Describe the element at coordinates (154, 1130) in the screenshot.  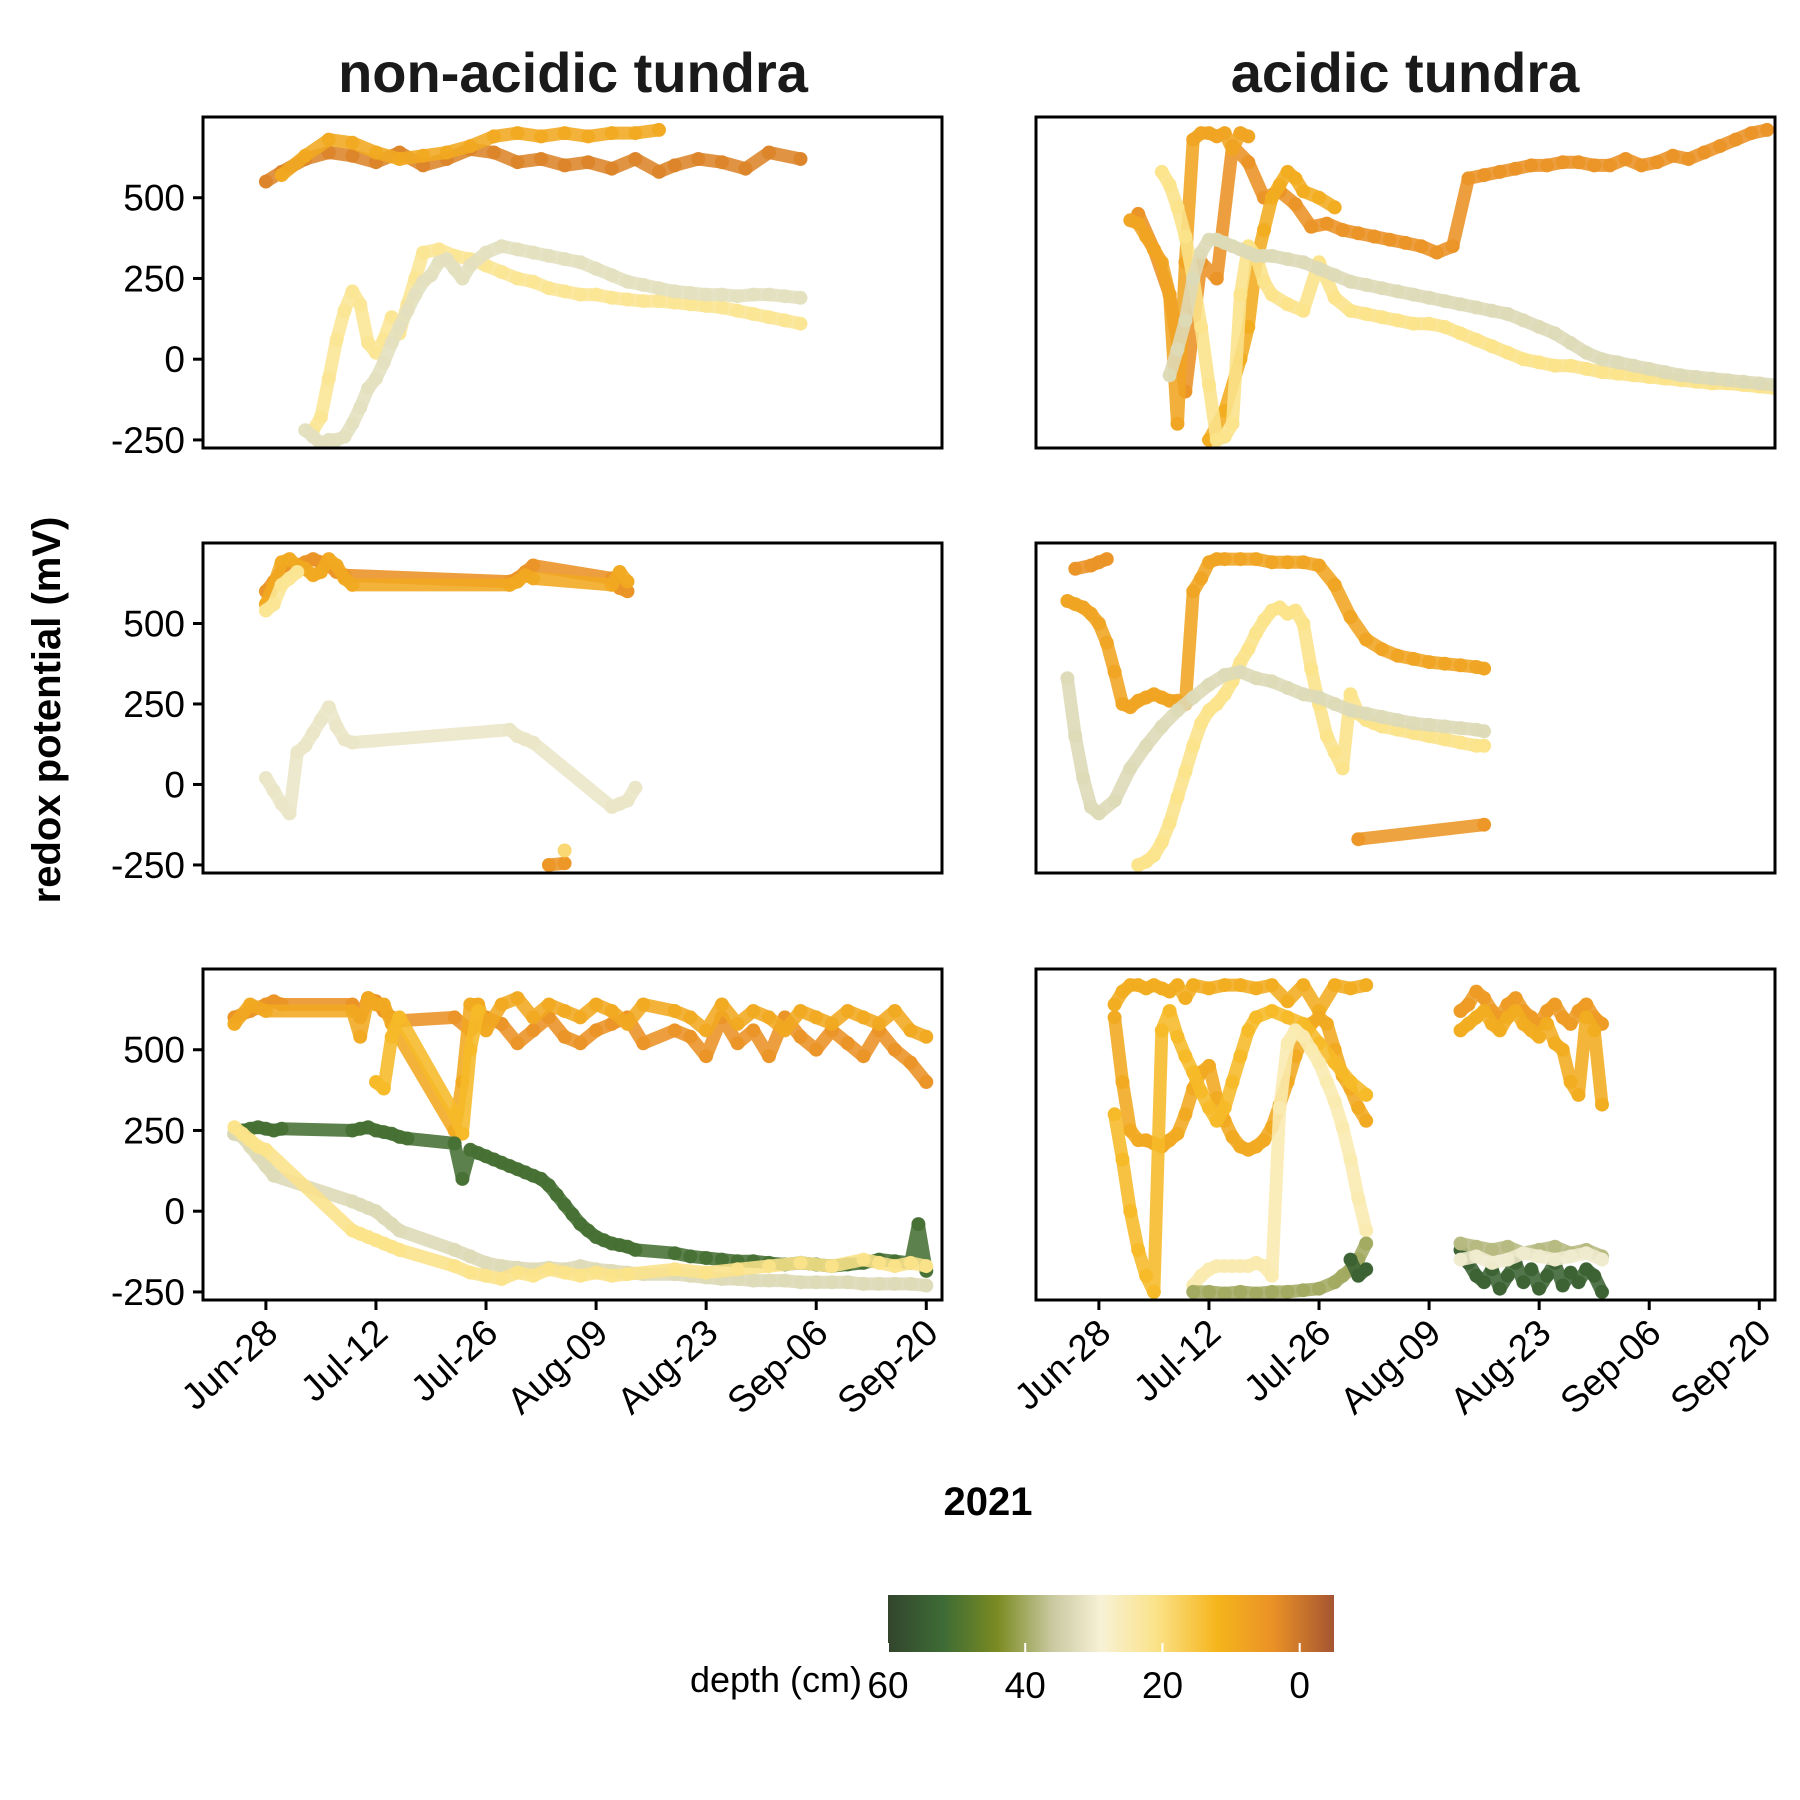
I see `y-tick-label: 250` at that location.